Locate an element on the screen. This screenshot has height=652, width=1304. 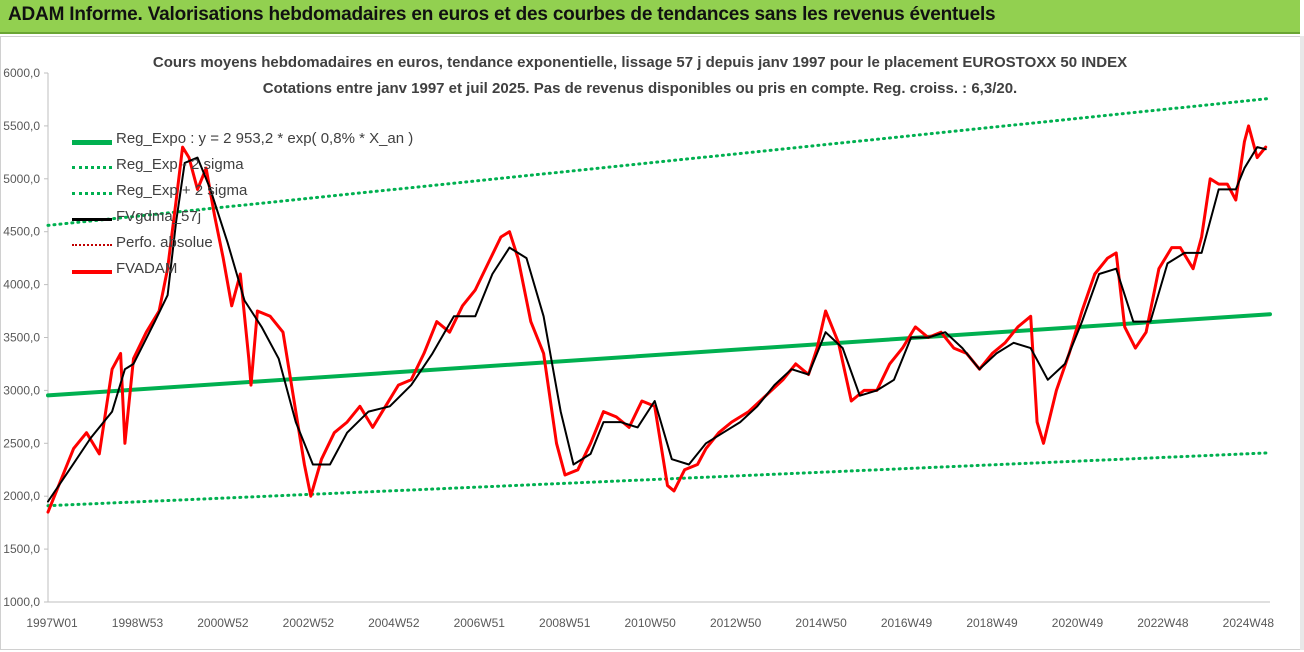
y-tick-label: 5500,0 is located at coordinates (21, 126).